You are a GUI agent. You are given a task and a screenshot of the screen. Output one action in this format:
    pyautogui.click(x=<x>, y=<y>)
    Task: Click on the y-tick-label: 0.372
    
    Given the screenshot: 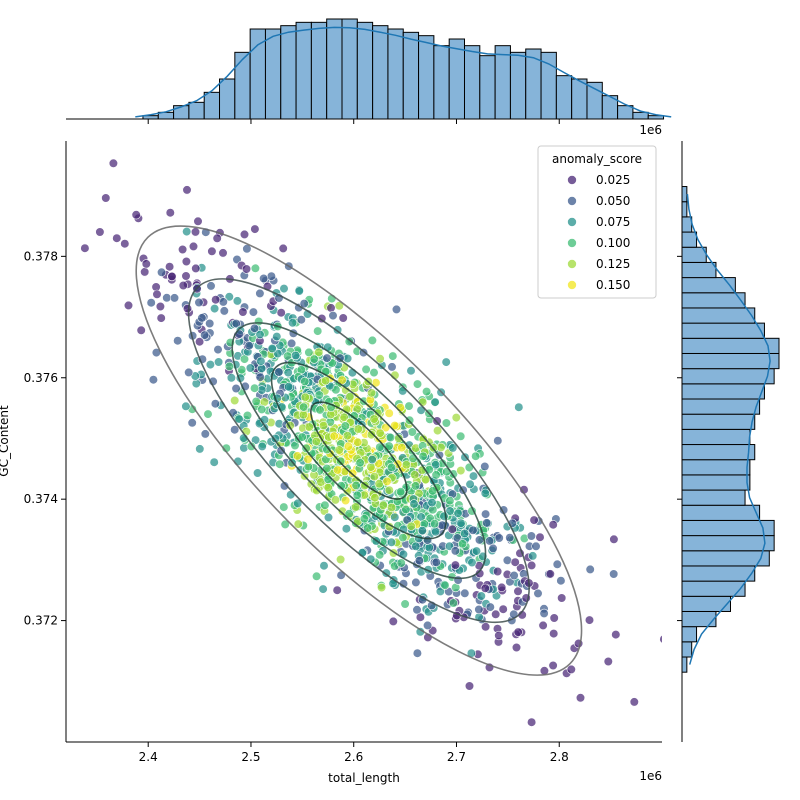 What is the action you would take?
    pyautogui.click(x=41, y=621)
    